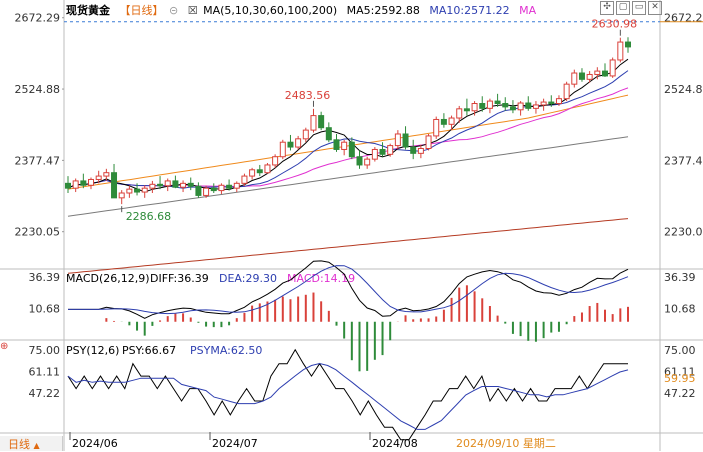 This screenshot has width=703, height=452. I want to click on psy-tick-label-left: 61.11, so click(45, 371).